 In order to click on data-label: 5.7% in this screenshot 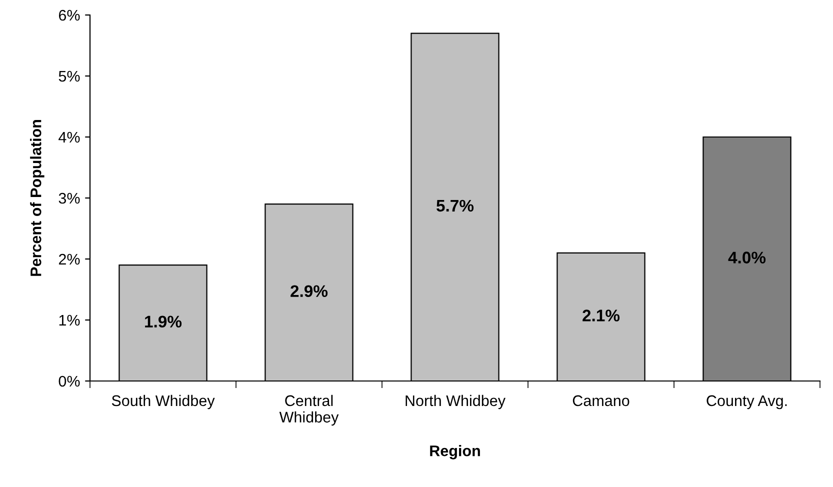, I will do `click(455, 206)`.